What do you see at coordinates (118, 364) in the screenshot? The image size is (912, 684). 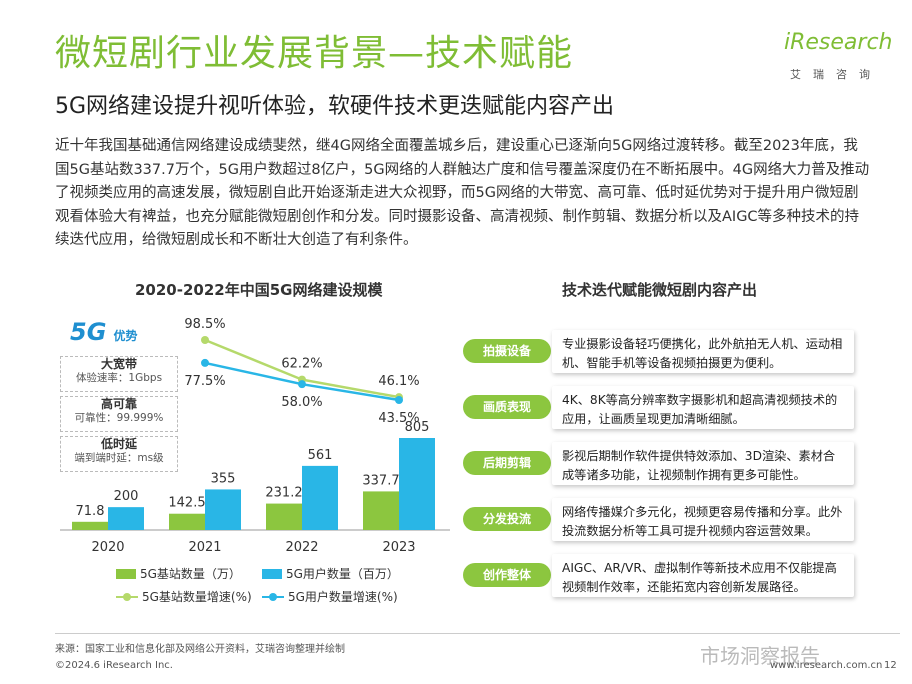 I see `advantage-heading: 大宽带` at bounding box center [118, 364].